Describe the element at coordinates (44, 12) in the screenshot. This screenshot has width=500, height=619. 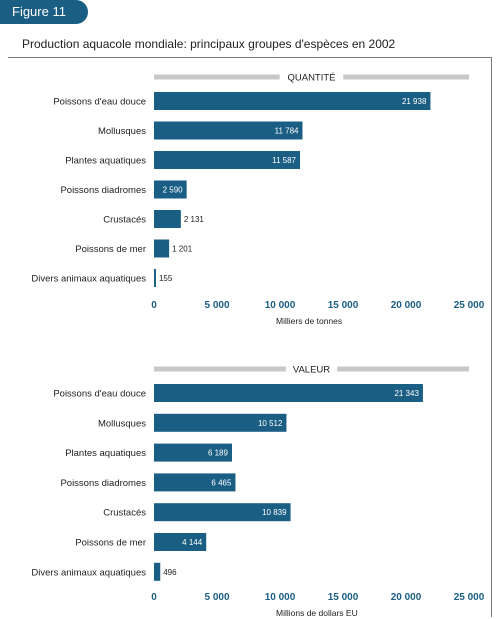
I see `figure-label: Figure 11` at that location.